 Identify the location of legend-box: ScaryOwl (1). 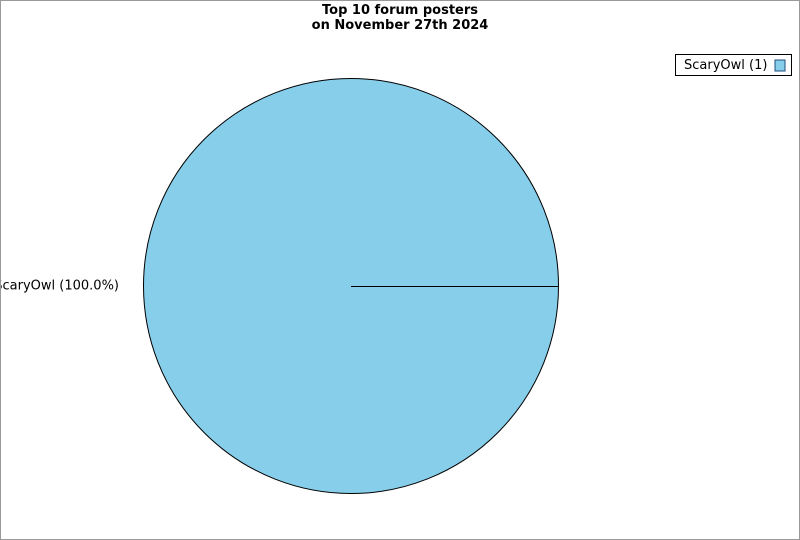
(734, 65).